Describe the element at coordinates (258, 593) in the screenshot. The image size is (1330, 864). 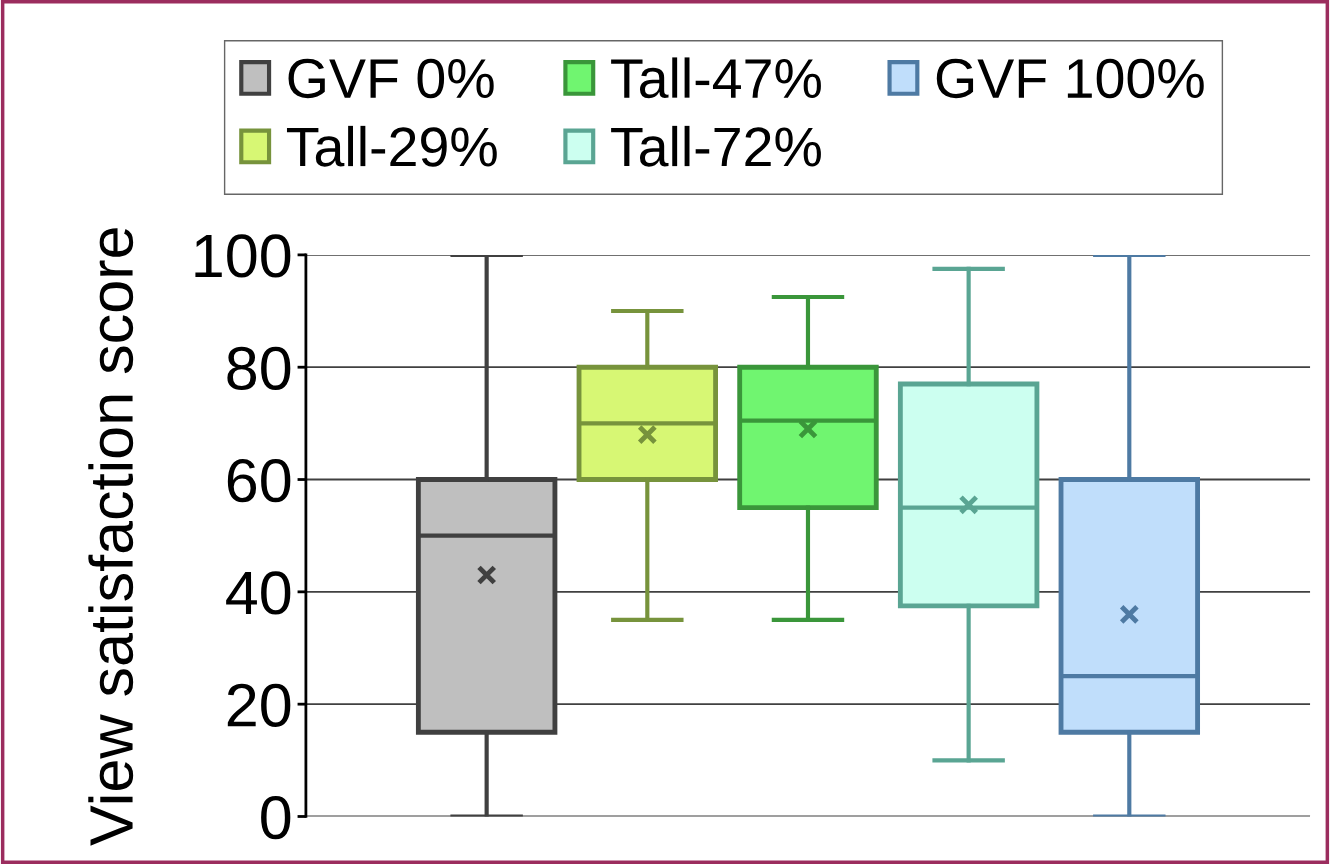
I see `y-tick-label: 40` at that location.